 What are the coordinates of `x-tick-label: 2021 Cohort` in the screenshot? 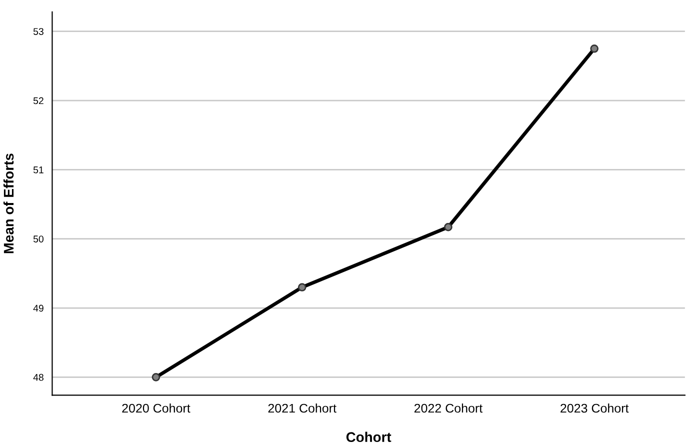 It's located at (302, 408).